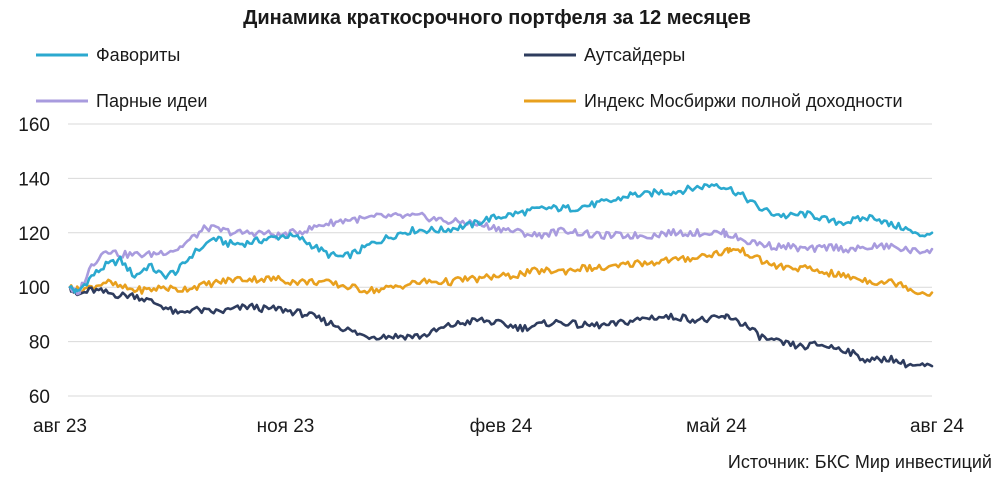  I want to click on legend-label: Фавориты, so click(138, 55).